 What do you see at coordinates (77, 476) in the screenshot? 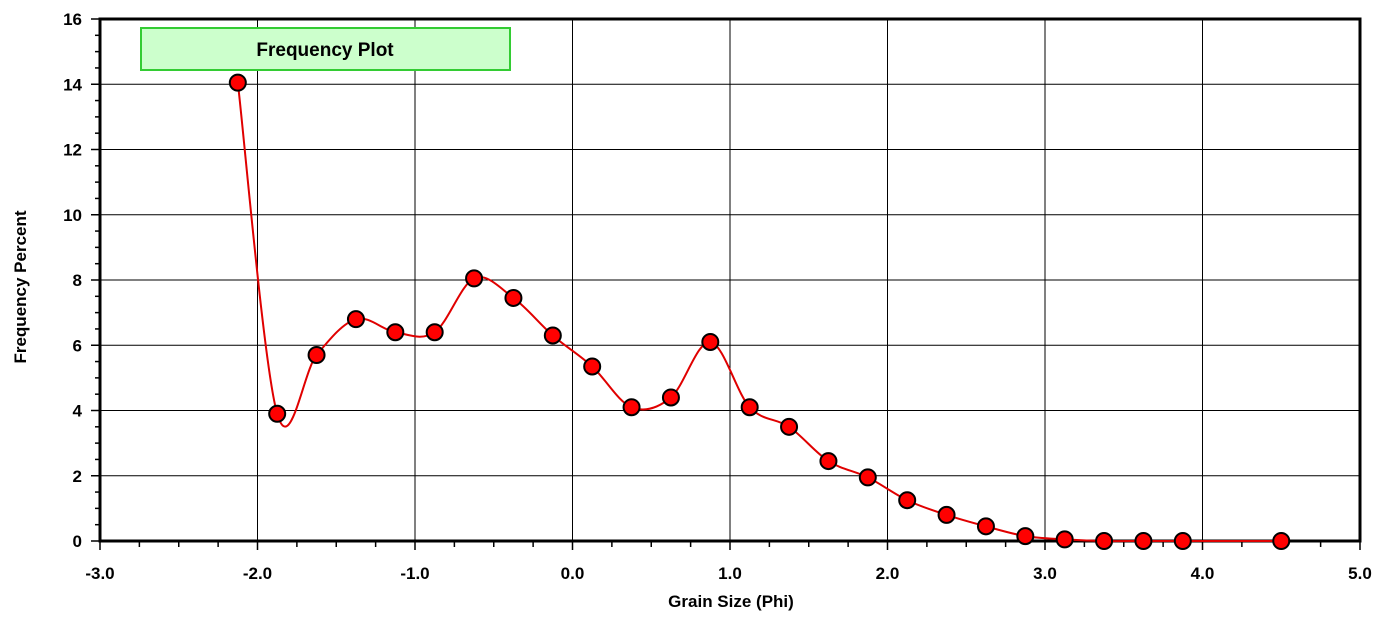
I see `y-tick-label: 2` at bounding box center [77, 476].